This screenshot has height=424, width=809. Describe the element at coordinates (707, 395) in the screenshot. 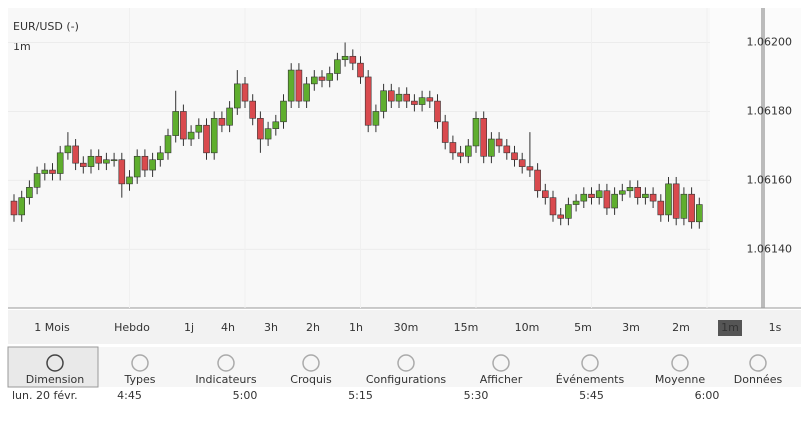

I see `x-tick-label: 6:00` at that location.